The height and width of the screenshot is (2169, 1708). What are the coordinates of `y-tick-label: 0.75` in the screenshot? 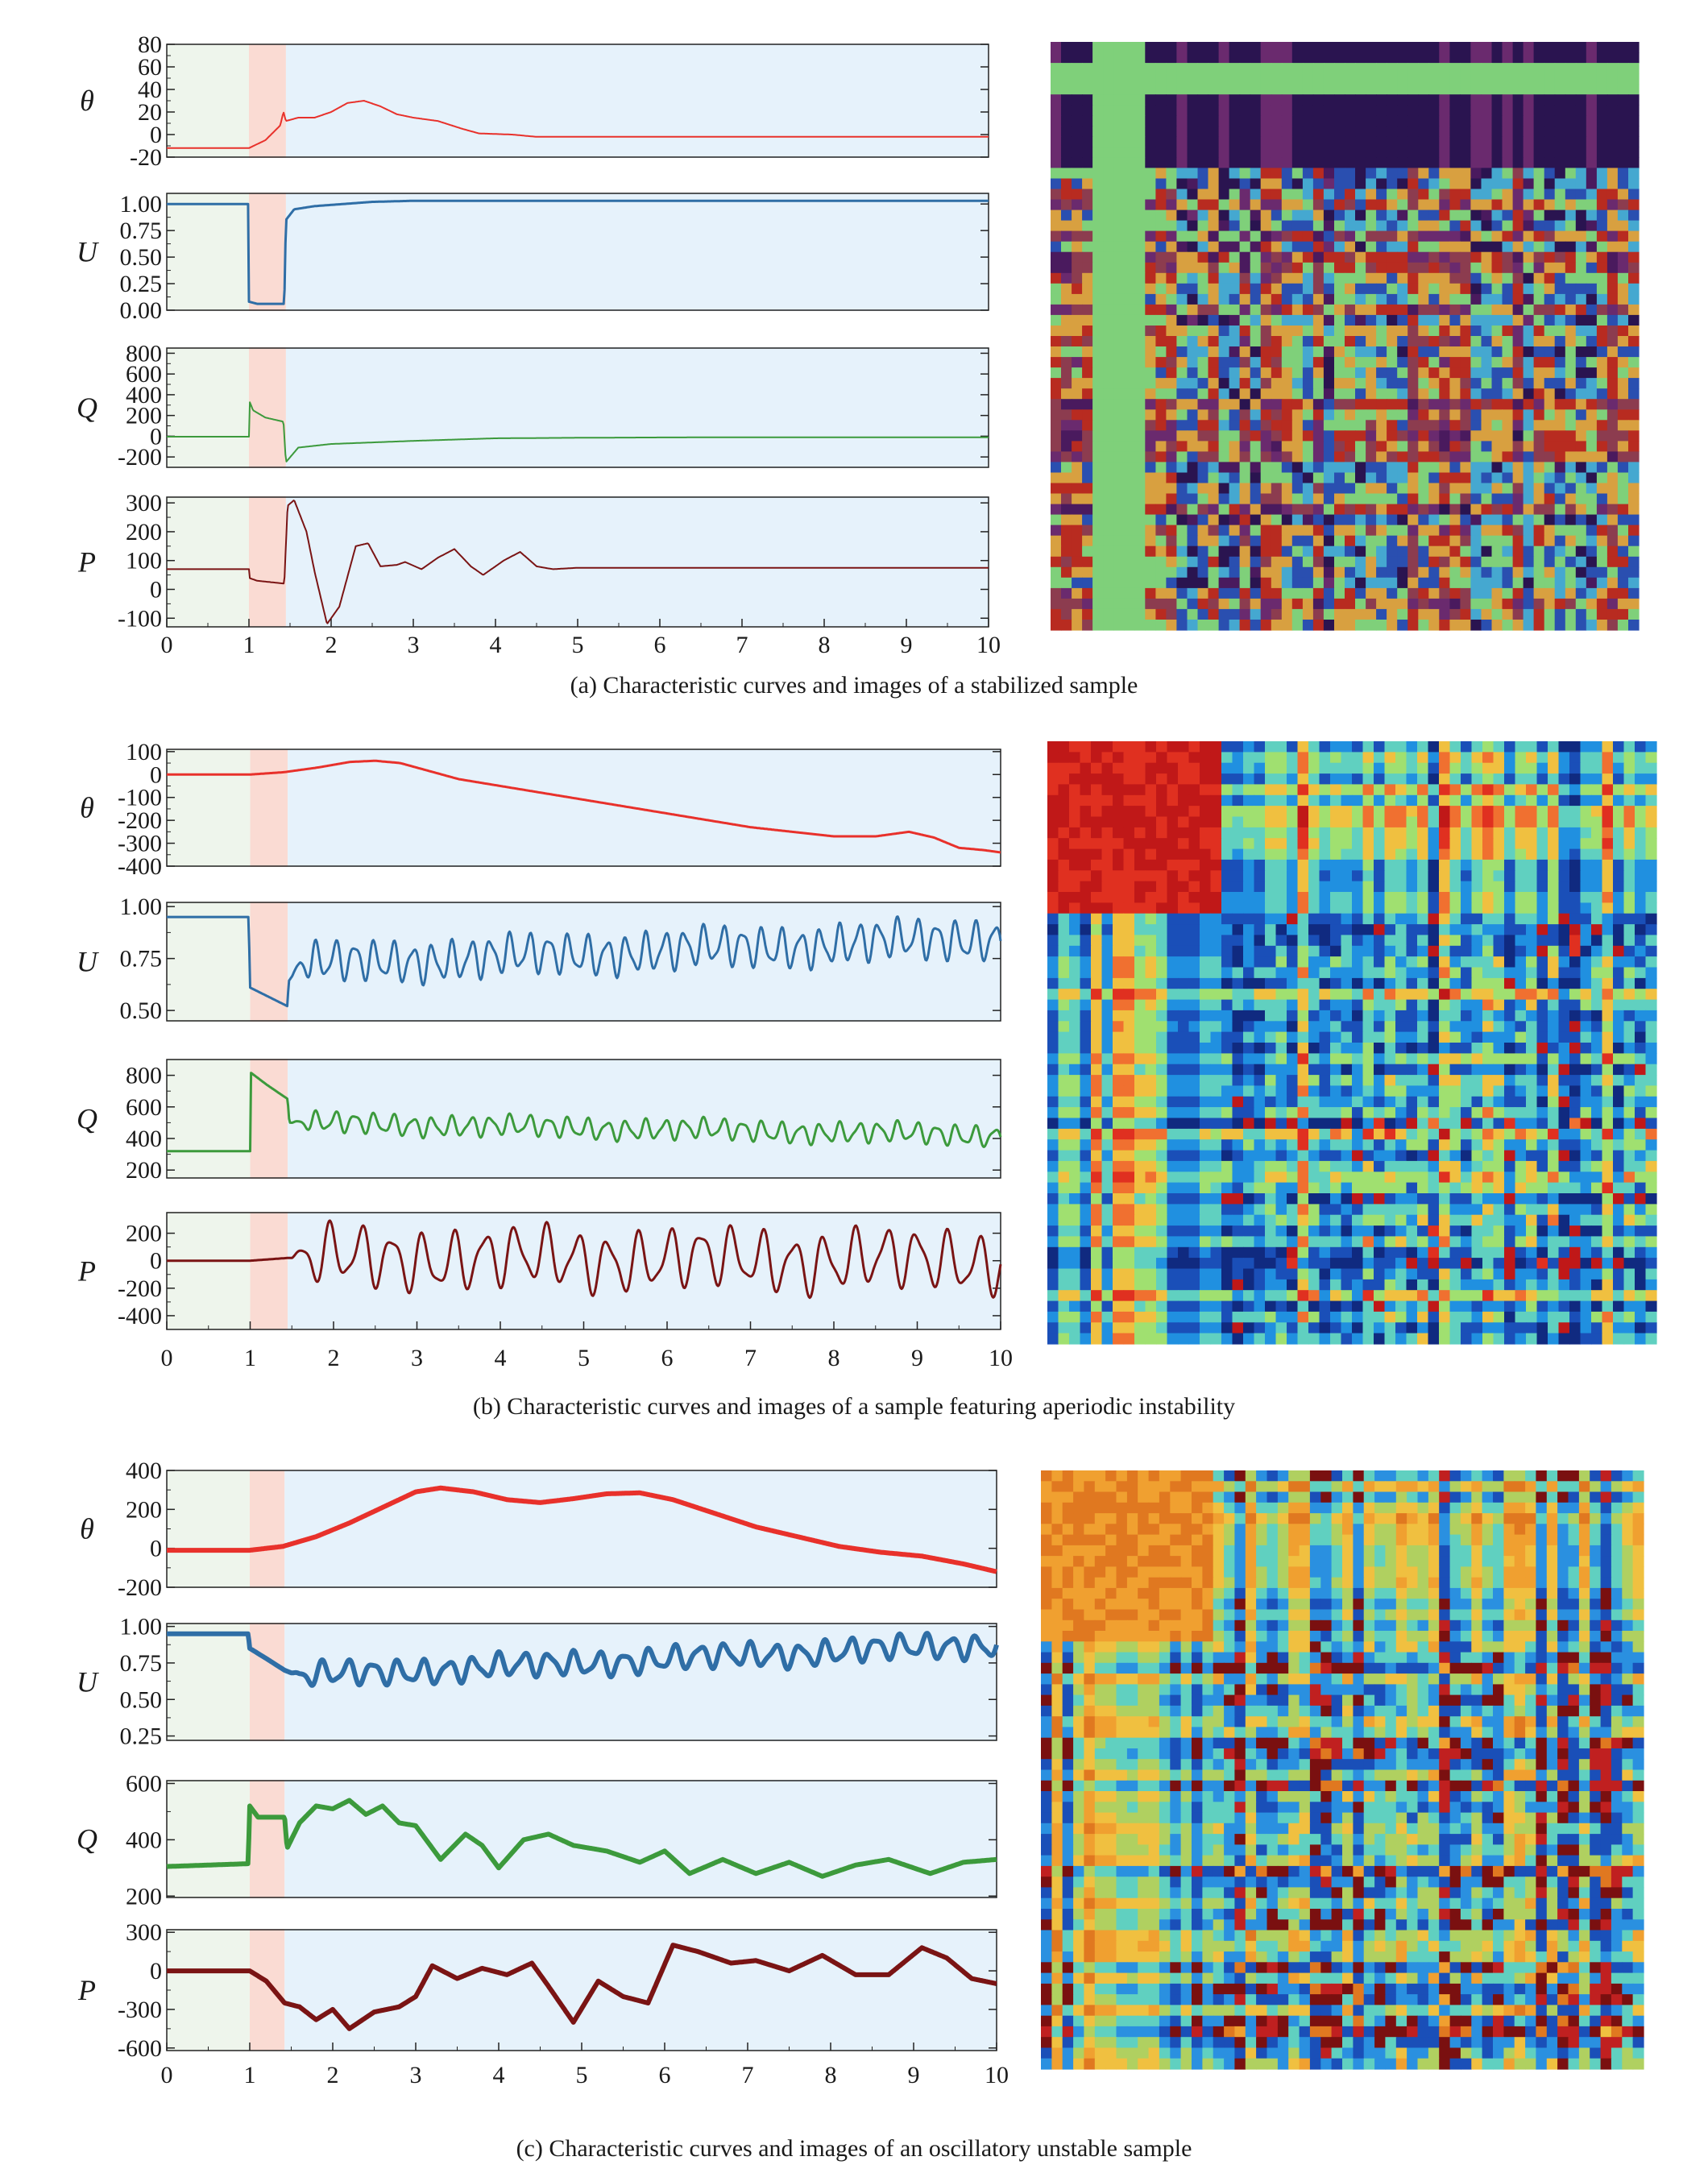 It's located at (142, 959).